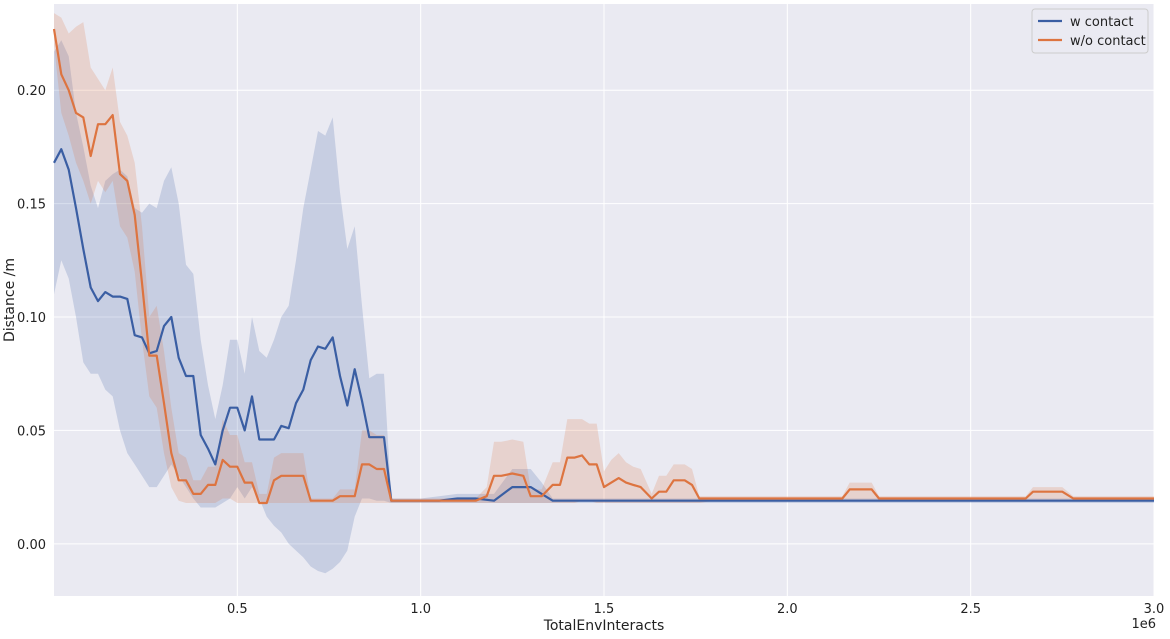 The image size is (1170, 639). What do you see at coordinates (604, 626) in the screenshot?
I see `x-axis-label: TotalEnvInteracts` at bounding box center [604, 626].